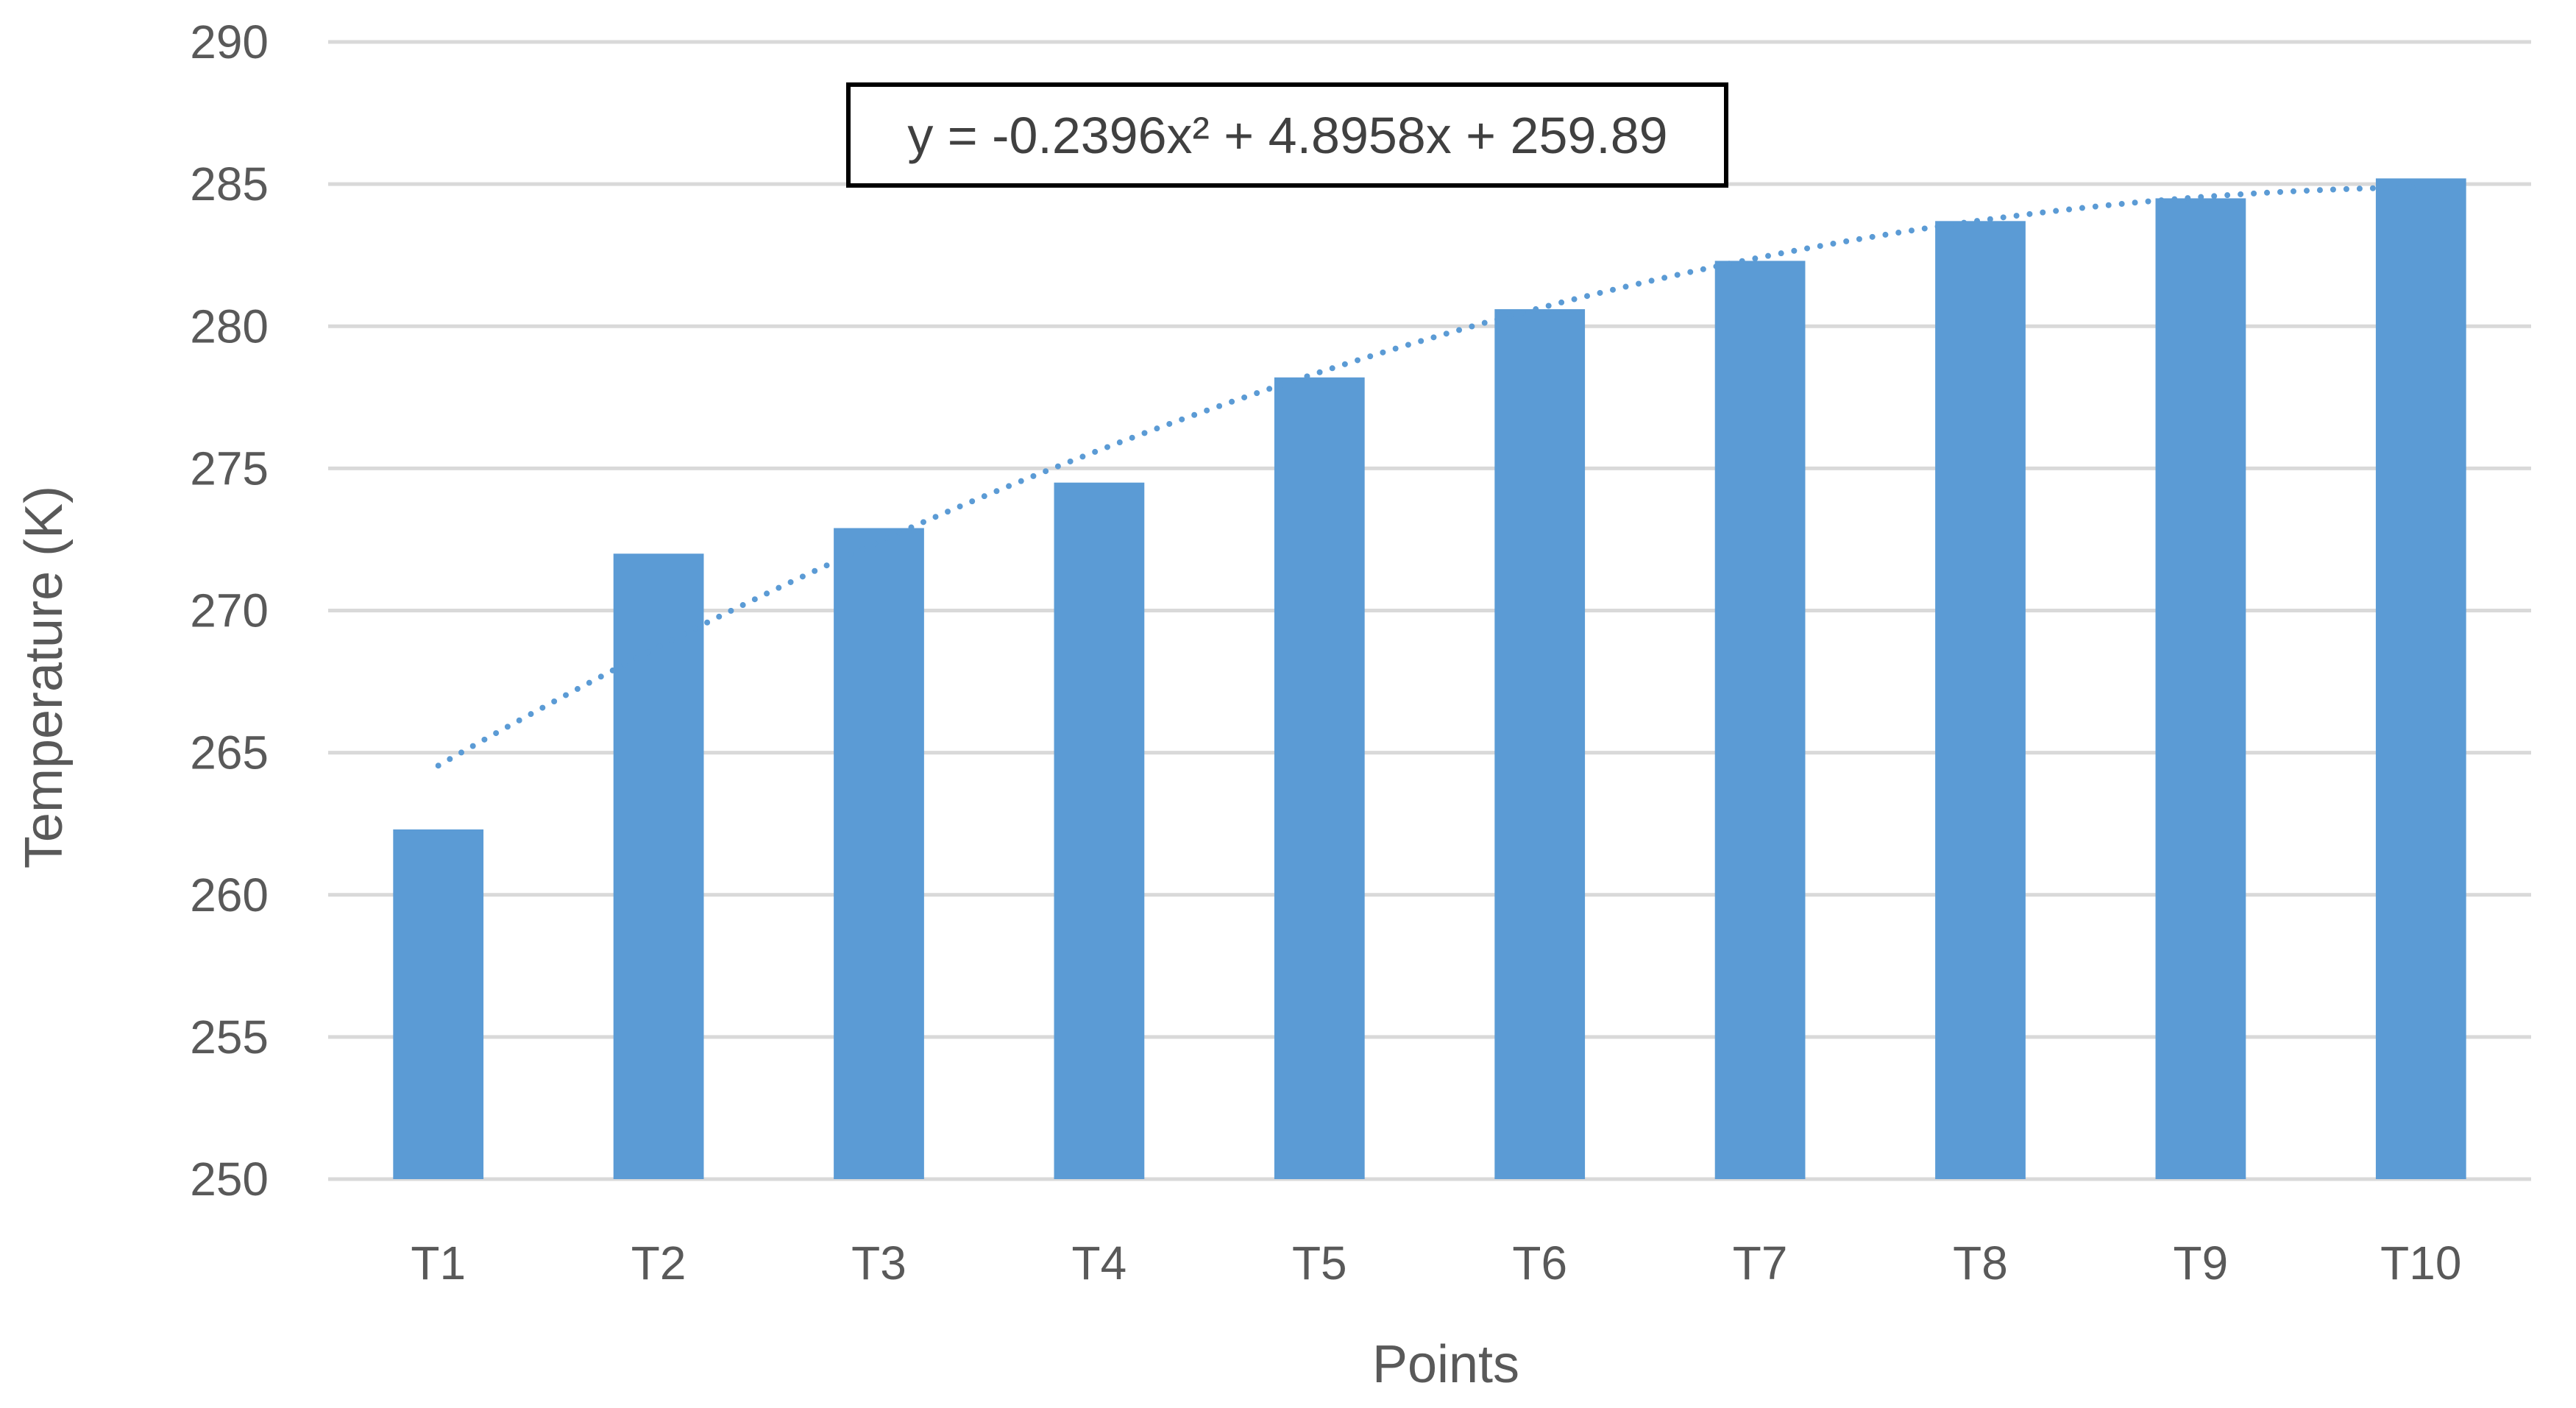  Describe the element at coordinates (1539, 1263) in the screenshot. I see `x-tick-label: T6` at that location.